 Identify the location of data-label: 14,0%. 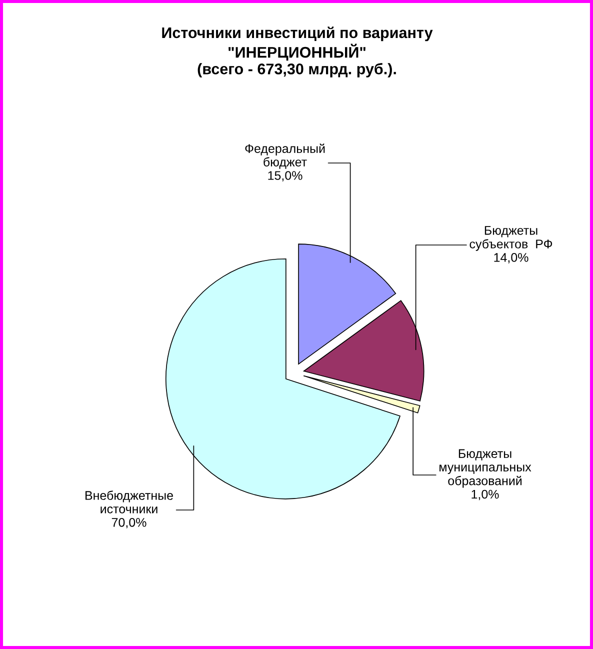
(511, 258).